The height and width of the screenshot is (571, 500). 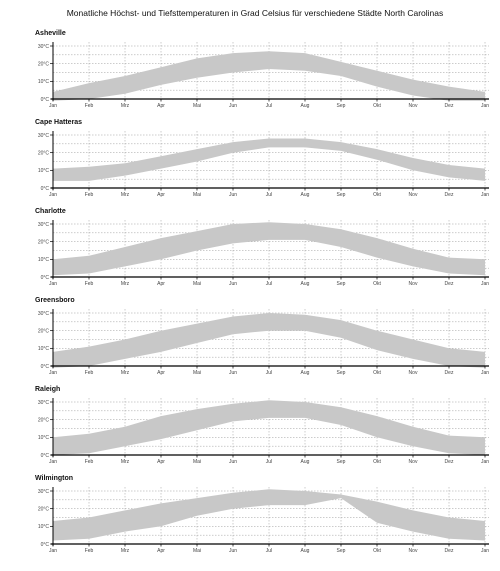 I want to click on city-label: Cape Hatteras, so click(x=58, y=122).